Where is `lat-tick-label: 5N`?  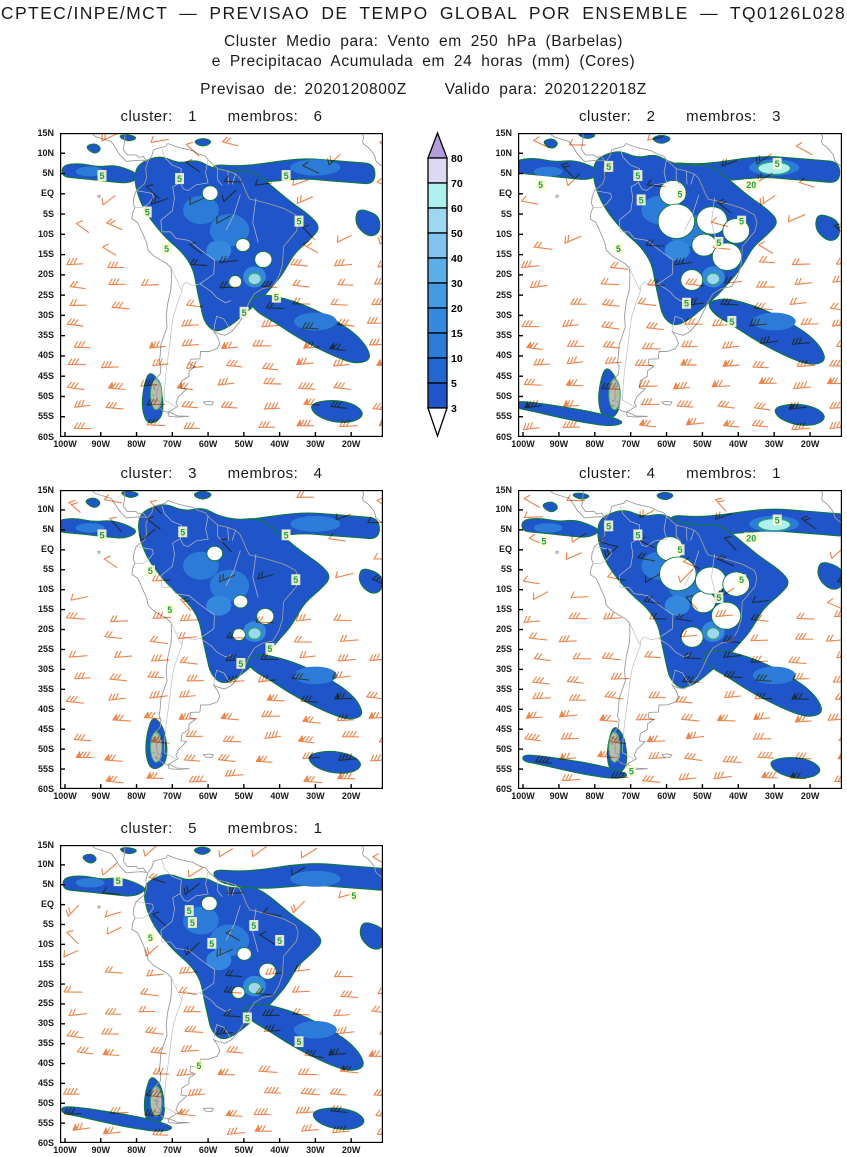
lat-tick-label: 5N is located at coordinates (48, 884).